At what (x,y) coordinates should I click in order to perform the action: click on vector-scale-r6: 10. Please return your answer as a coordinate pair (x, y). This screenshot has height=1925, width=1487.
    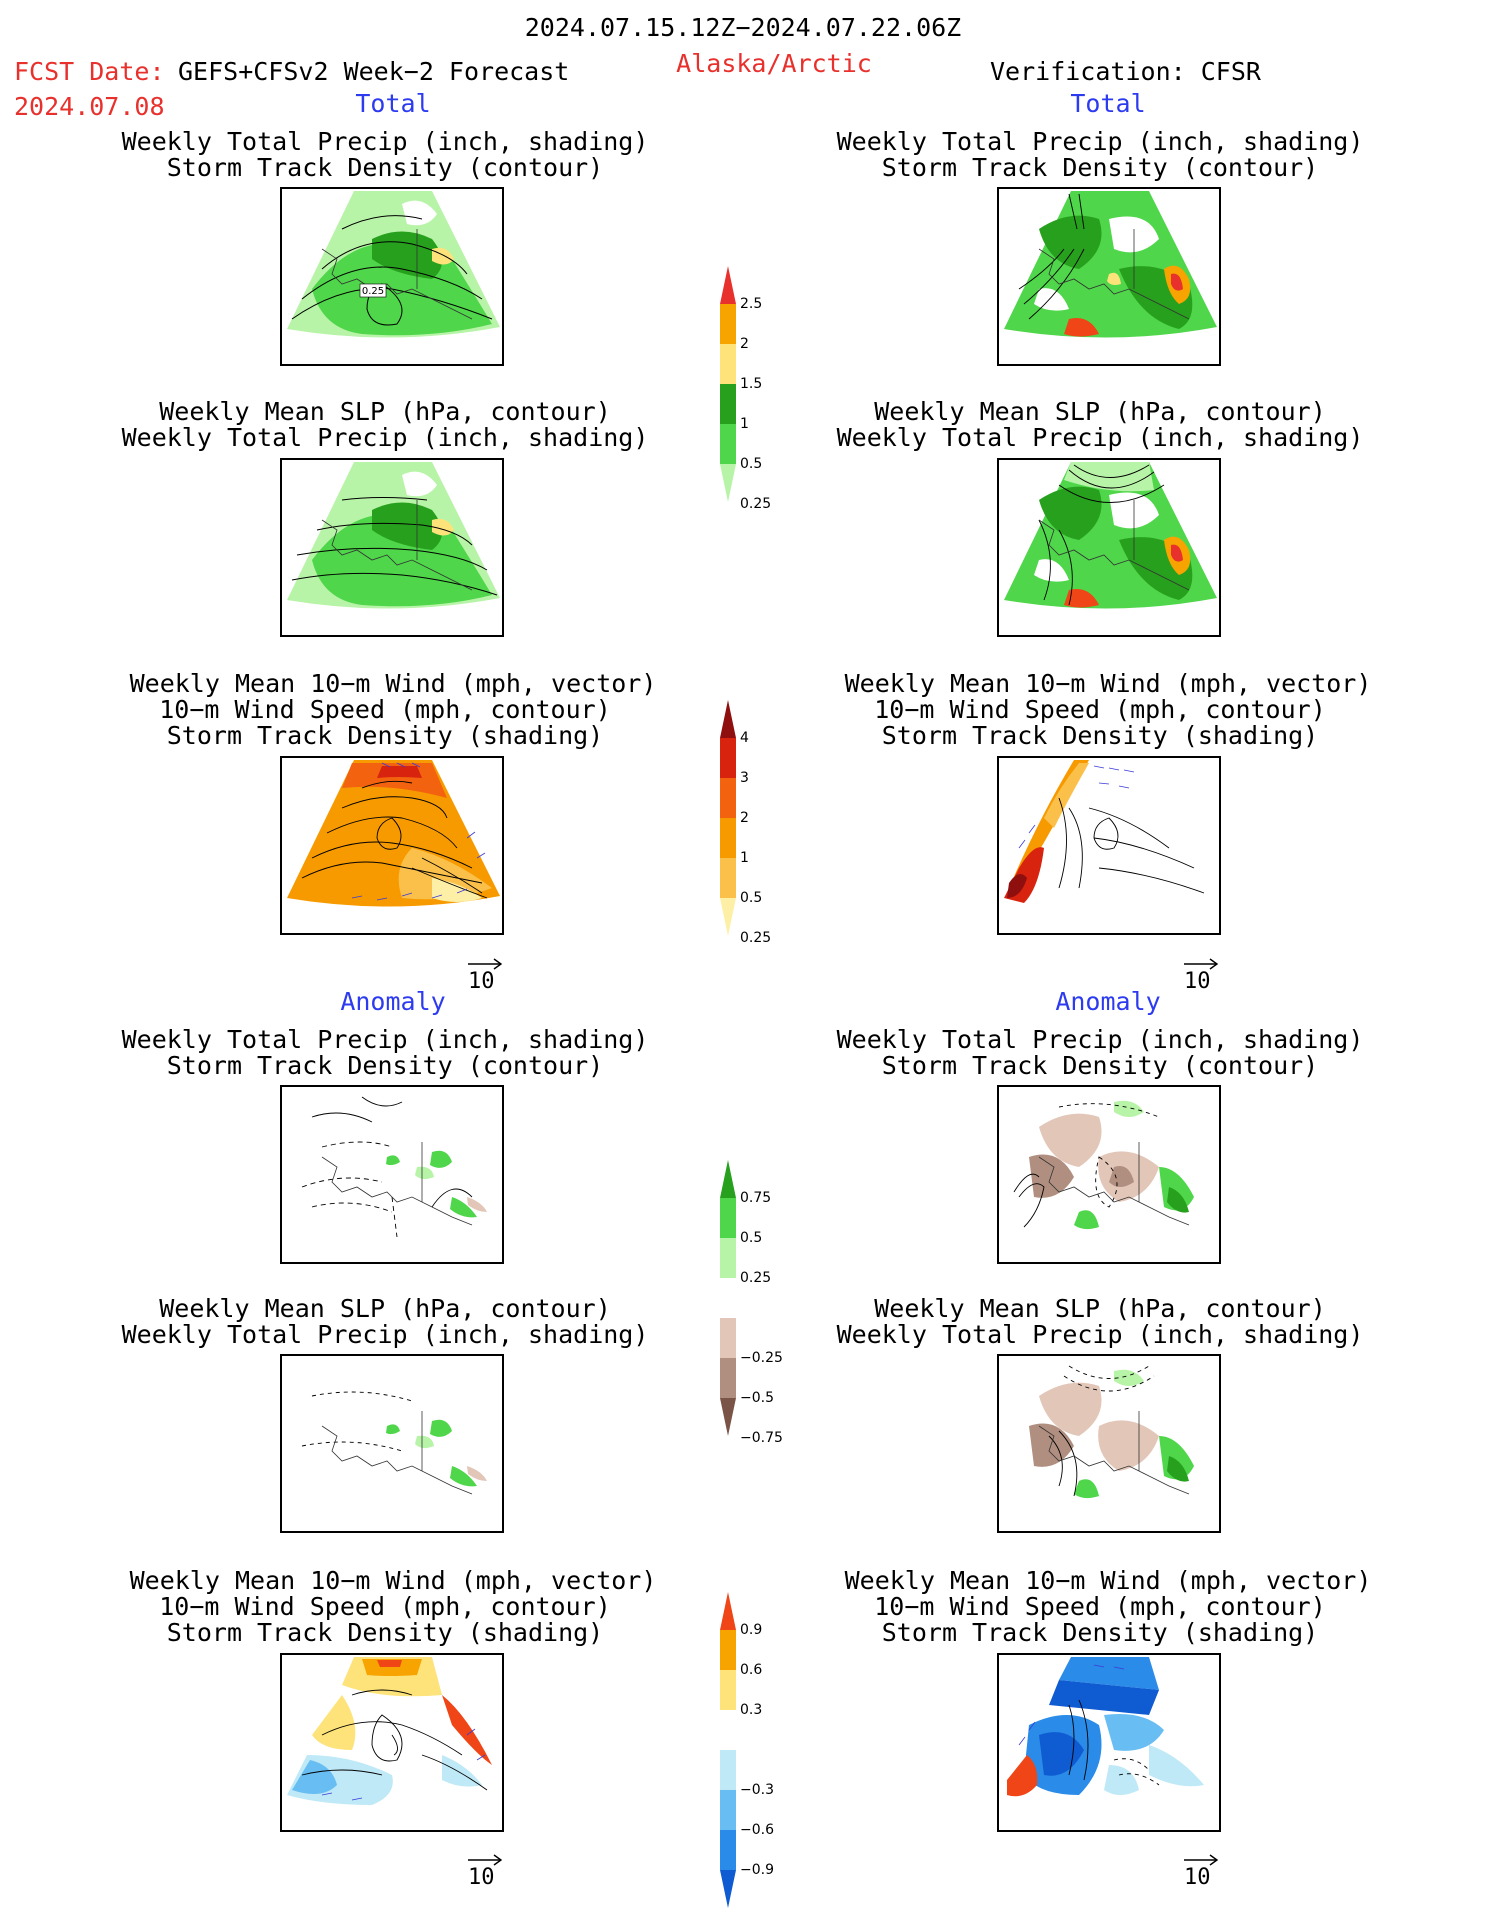
    Looking at the image, I should click on (1202, 1872).